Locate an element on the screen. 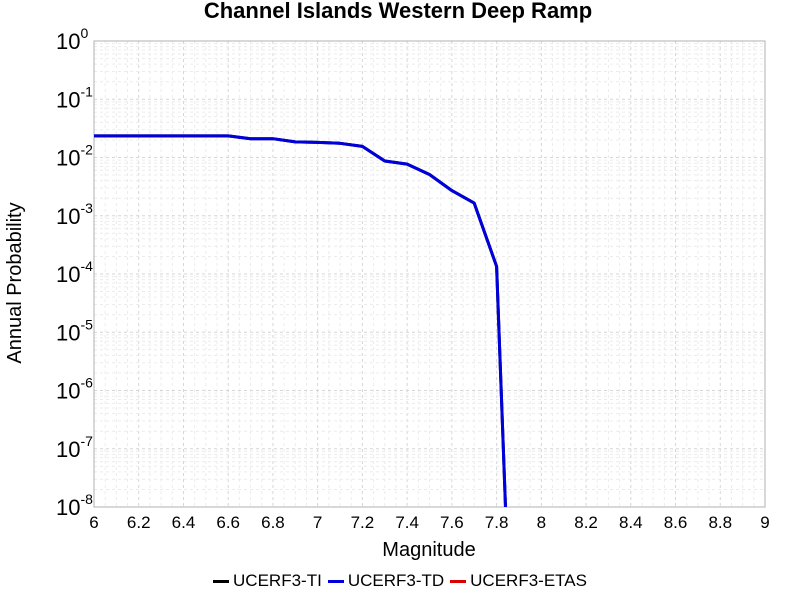 The width and height of the screenshot is (800, 600). y-tick-exponent: -2 is located at coordinates (86, 150).